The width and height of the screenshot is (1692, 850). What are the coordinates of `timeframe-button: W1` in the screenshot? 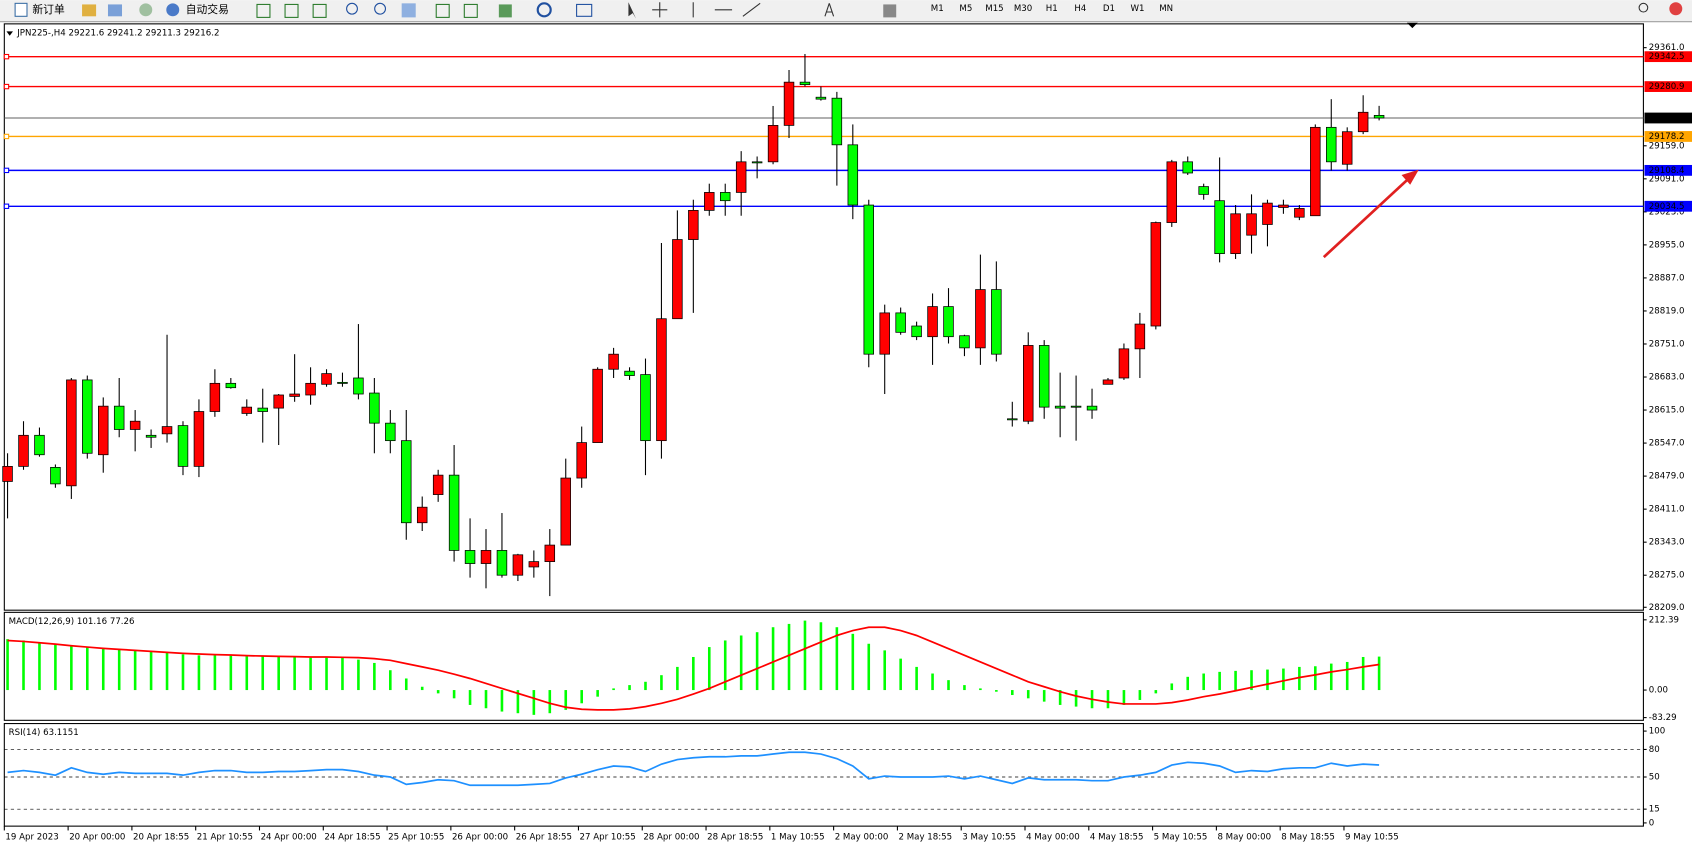 It's located at (1138, 9).